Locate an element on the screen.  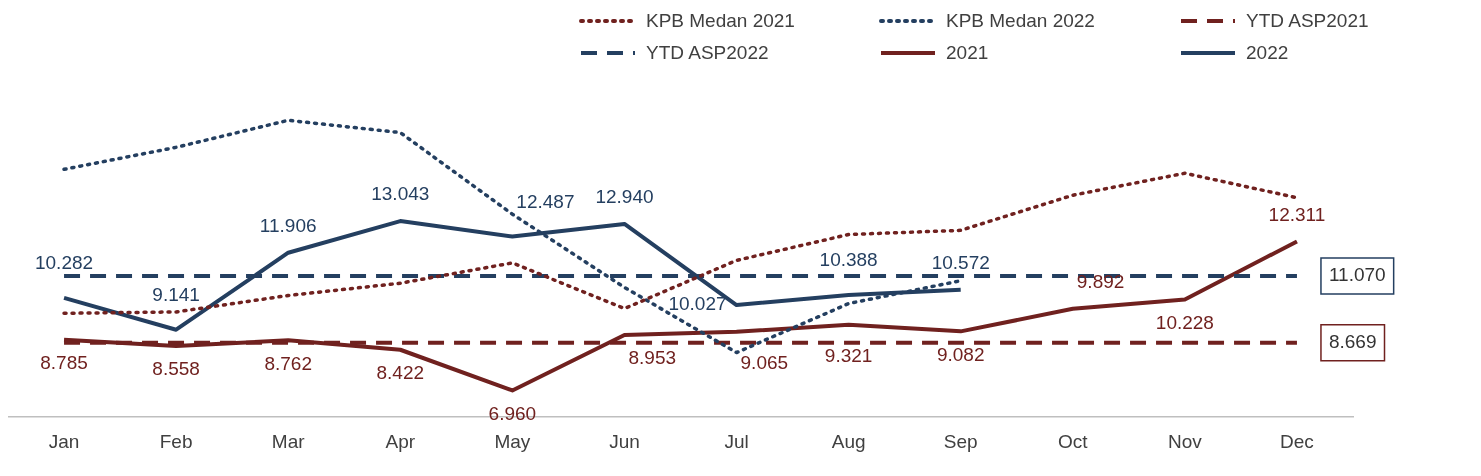
legend-label: YTD ASP2021 is located at coordinates (1307, 21).